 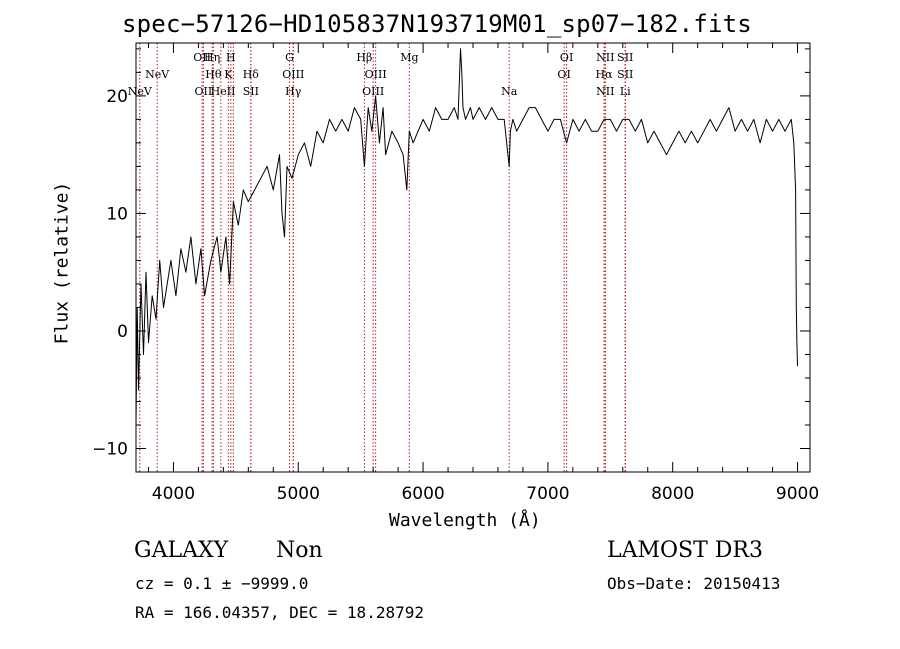 I want to click on x-axis-label: Wavelength (Å), so click(x=465, y=520).